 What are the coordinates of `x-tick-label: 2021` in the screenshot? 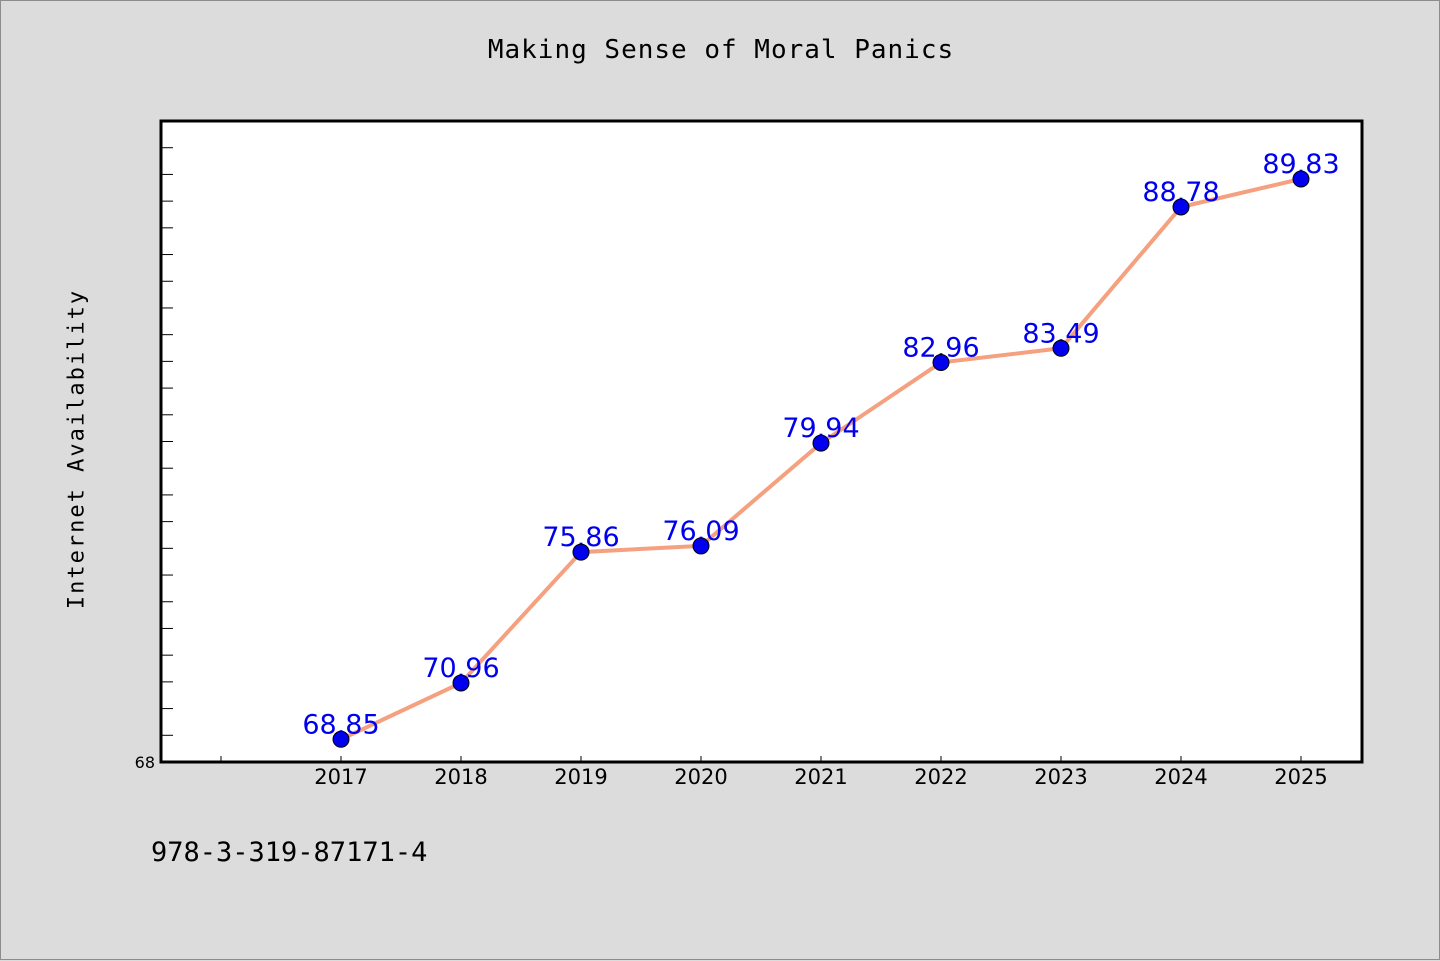 It's located at (820, 777).